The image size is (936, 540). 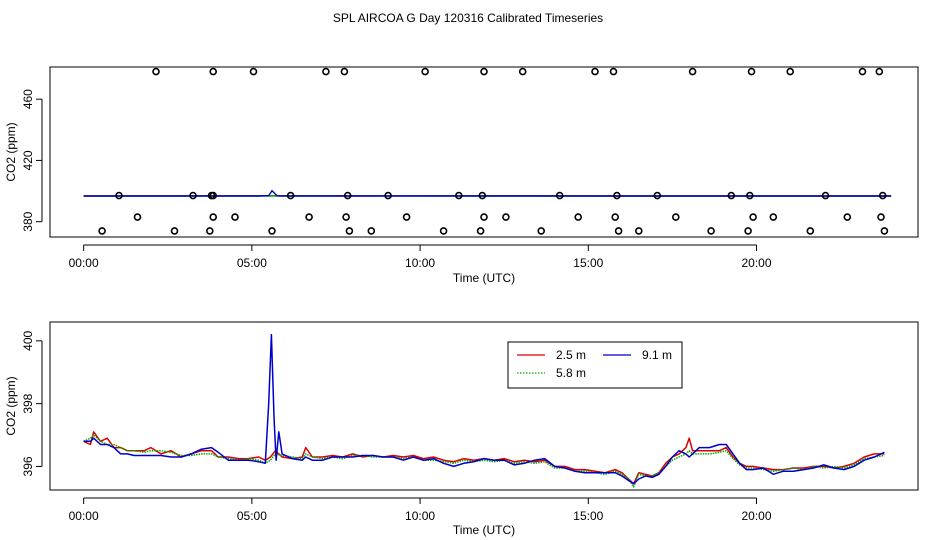 I want to click on legend-label-5-8m: 5.8 m, so click(x=571, y=373).